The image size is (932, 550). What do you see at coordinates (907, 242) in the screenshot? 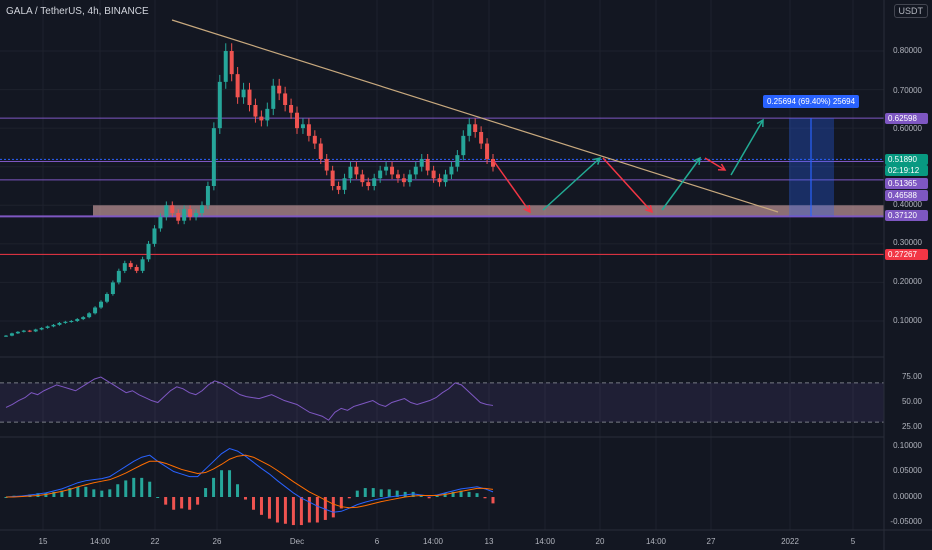
I see `price-tick: 0.30000` at bounding box center [907, 242].